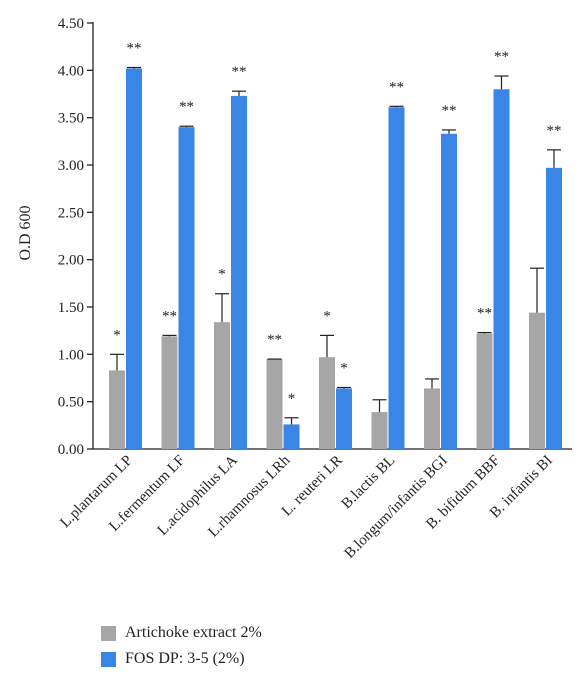 The height and width of the screenshot is (683, 584). Describe the element at coordinates (193, 632) in the screenshot. I see `legend-label-artichoke: Artichoke extract 2%` at that location.